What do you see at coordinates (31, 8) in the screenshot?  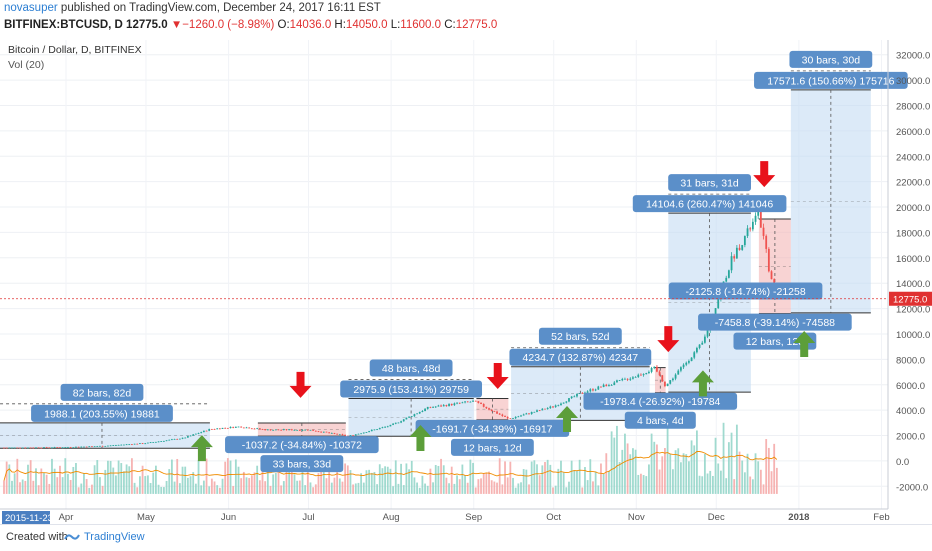 I see `author-link: novasuper` at bounding box center [31, 8].